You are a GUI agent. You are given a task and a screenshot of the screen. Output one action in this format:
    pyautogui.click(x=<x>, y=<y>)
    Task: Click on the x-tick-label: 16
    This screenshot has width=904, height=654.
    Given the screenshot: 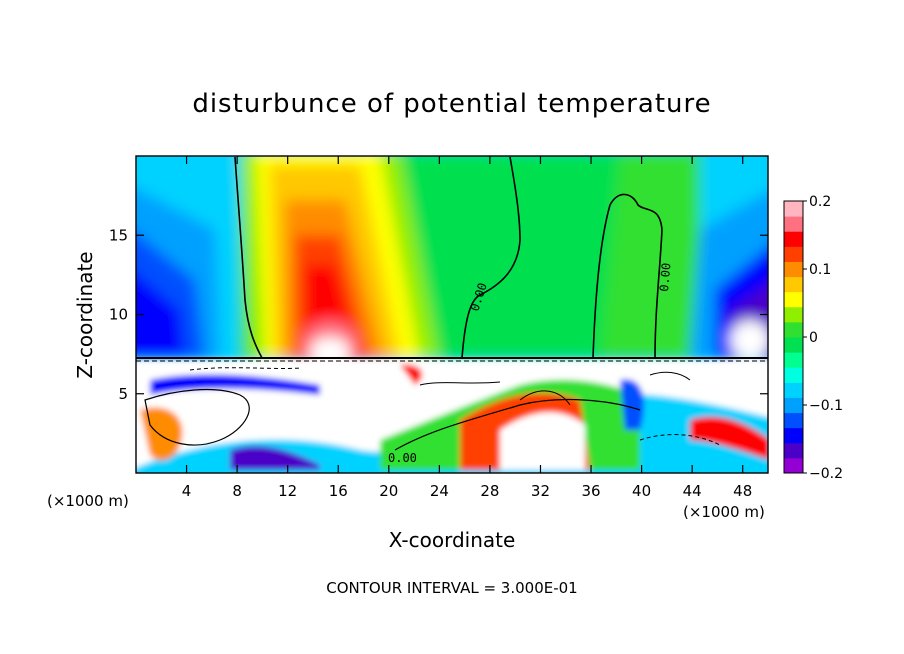 What is the action you would take?
    pyautogui.click(x=338, y=491)
    